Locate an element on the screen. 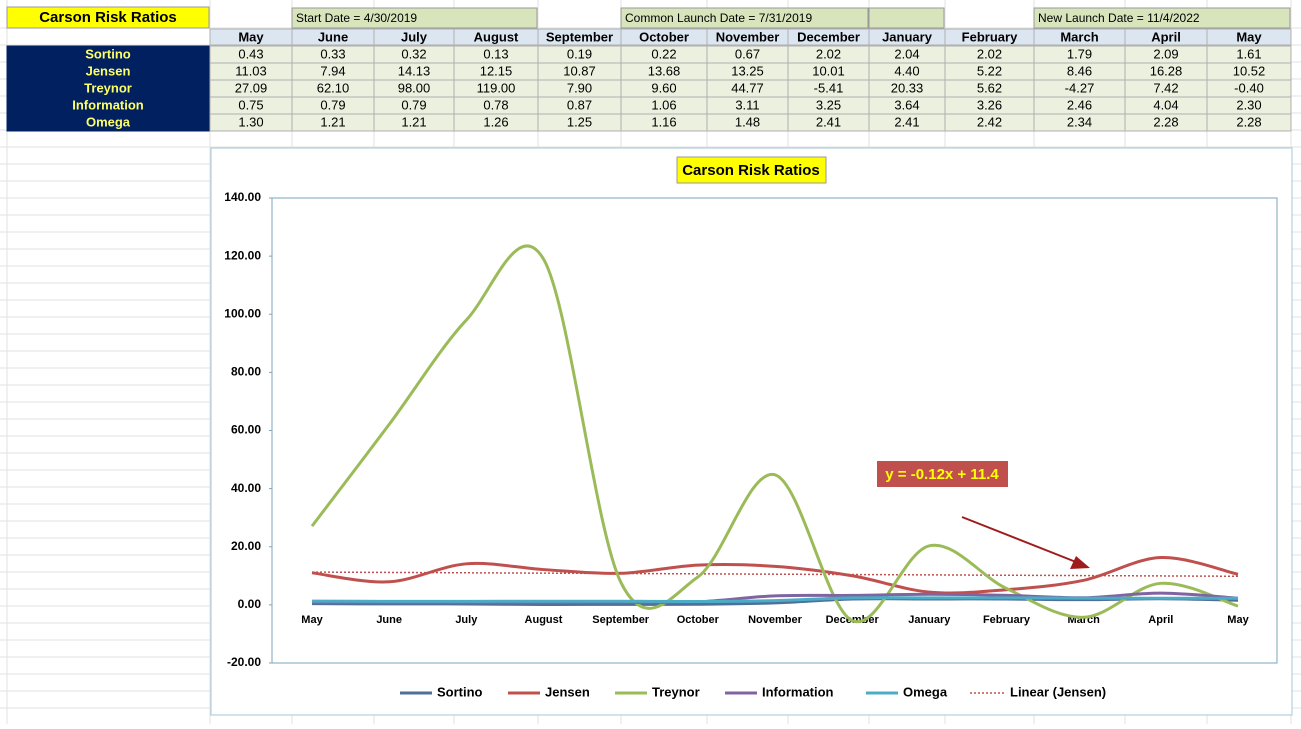 This screenshot has height=729, width=1301. cell-value: -4.27 is located at coordinates (1080, 87).